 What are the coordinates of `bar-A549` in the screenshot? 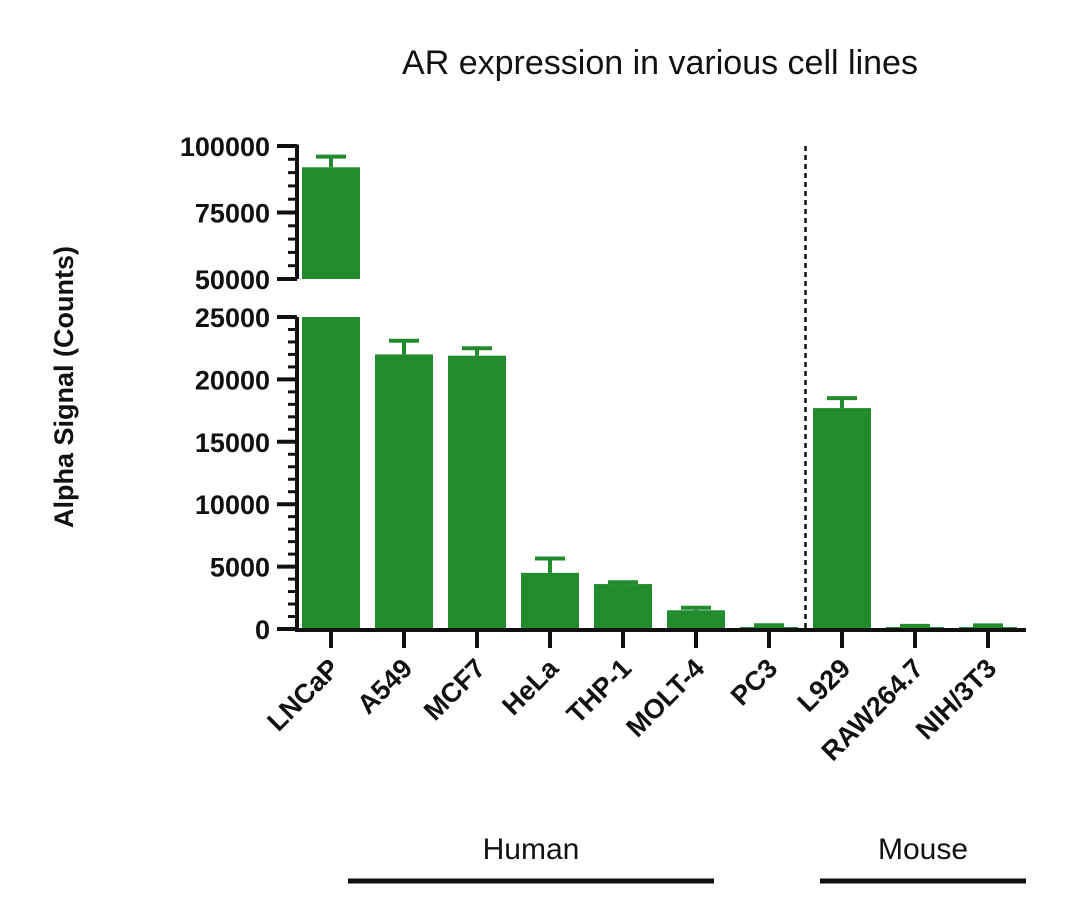 It's located at (404, 491).